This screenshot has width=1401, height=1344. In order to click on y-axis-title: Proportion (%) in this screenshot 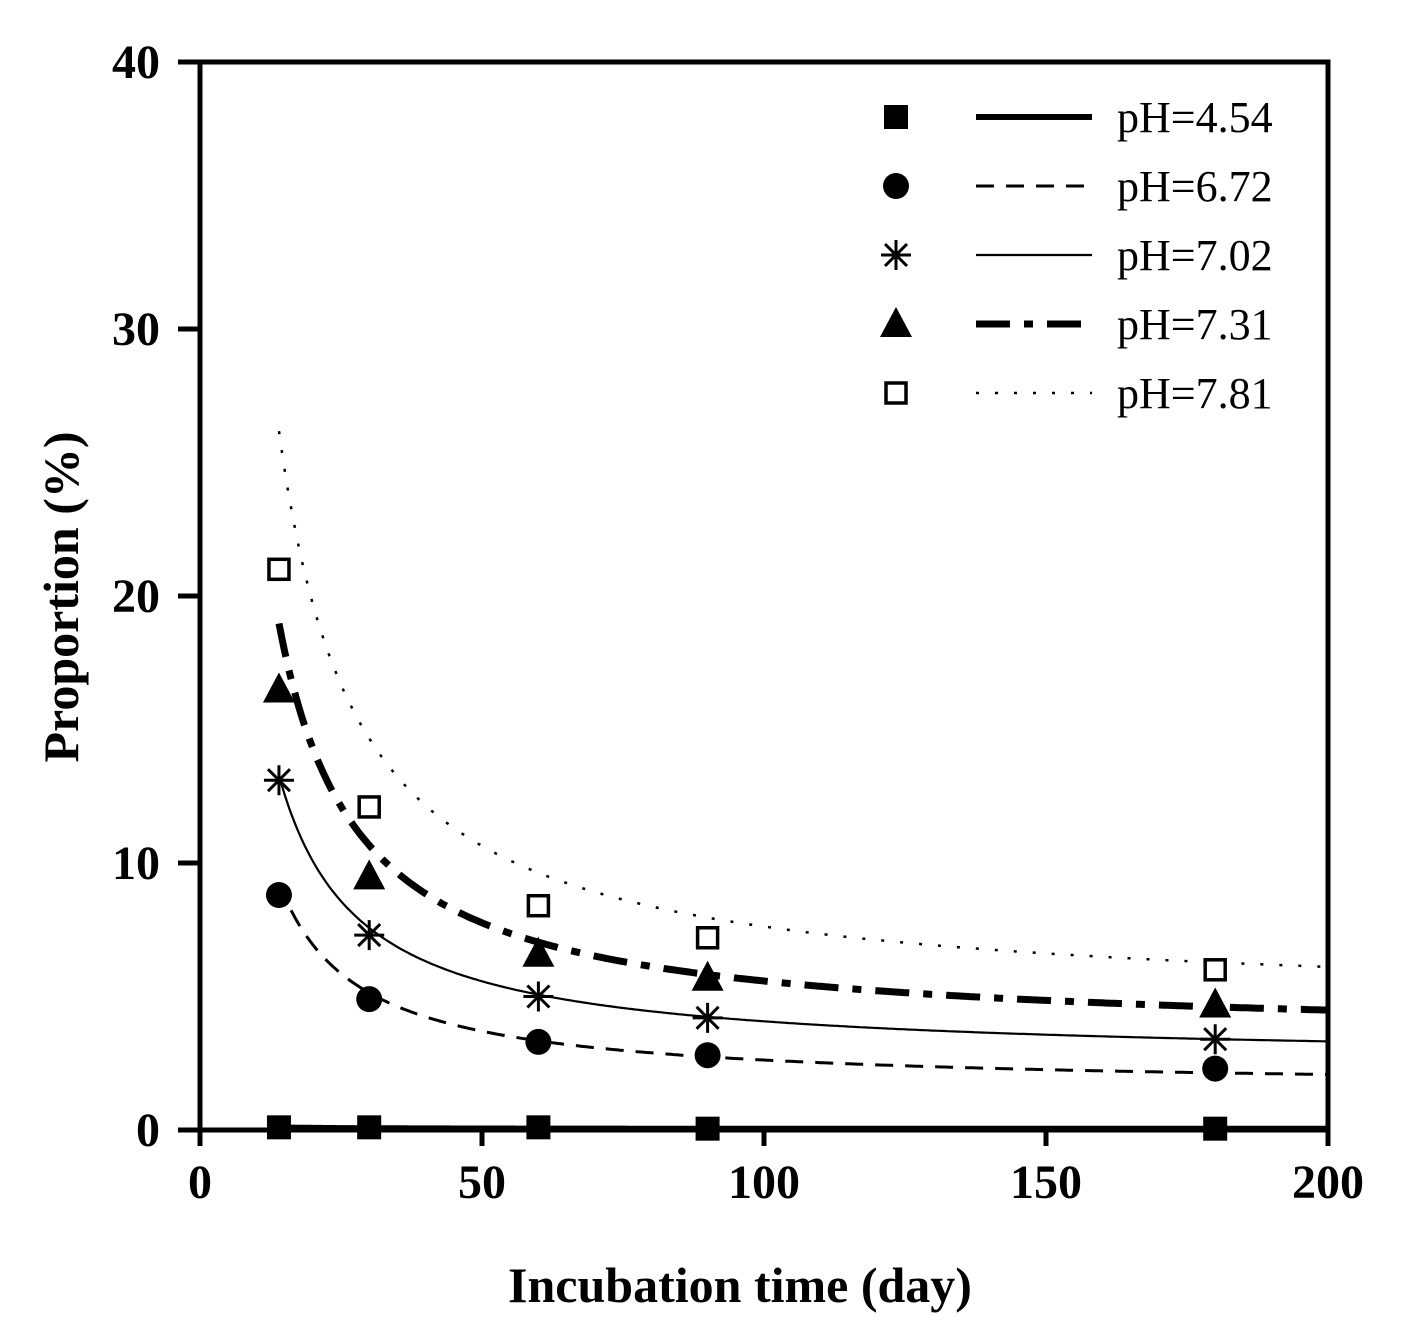, I will do `click(61, 597)`.